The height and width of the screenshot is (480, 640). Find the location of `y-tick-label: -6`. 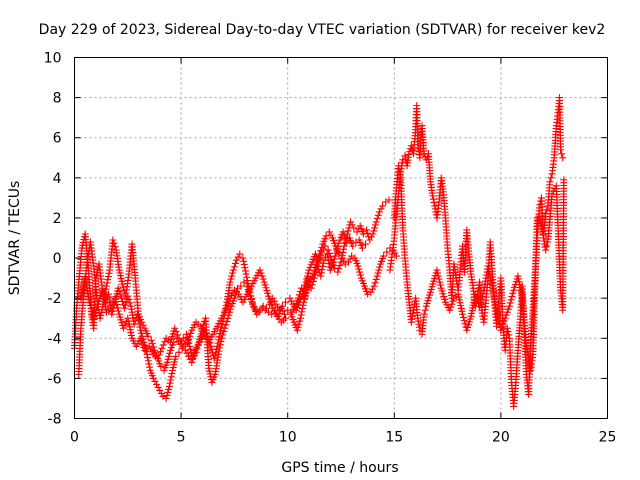

y-tick-label: -6 is located at coordinates (55, 379).